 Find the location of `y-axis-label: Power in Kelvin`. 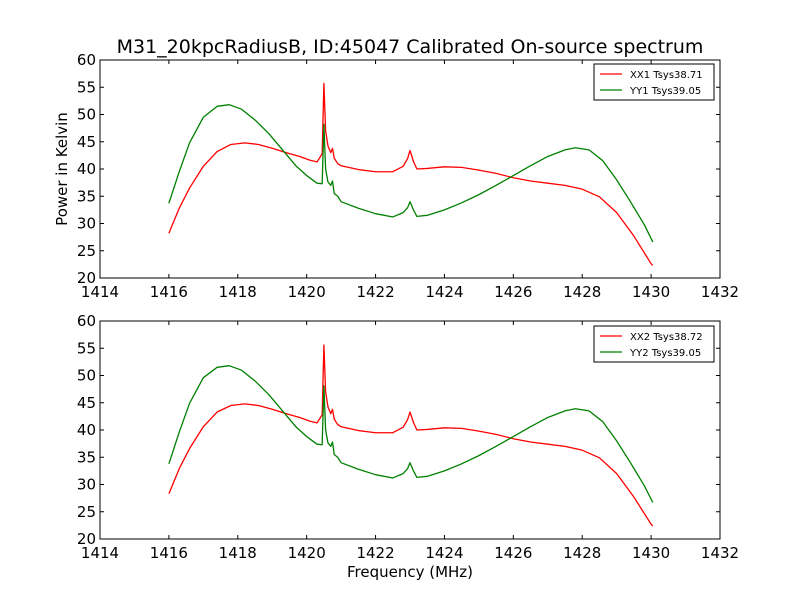

y-axis-label: Power in Kelvin is located at coordinates (62, 169).